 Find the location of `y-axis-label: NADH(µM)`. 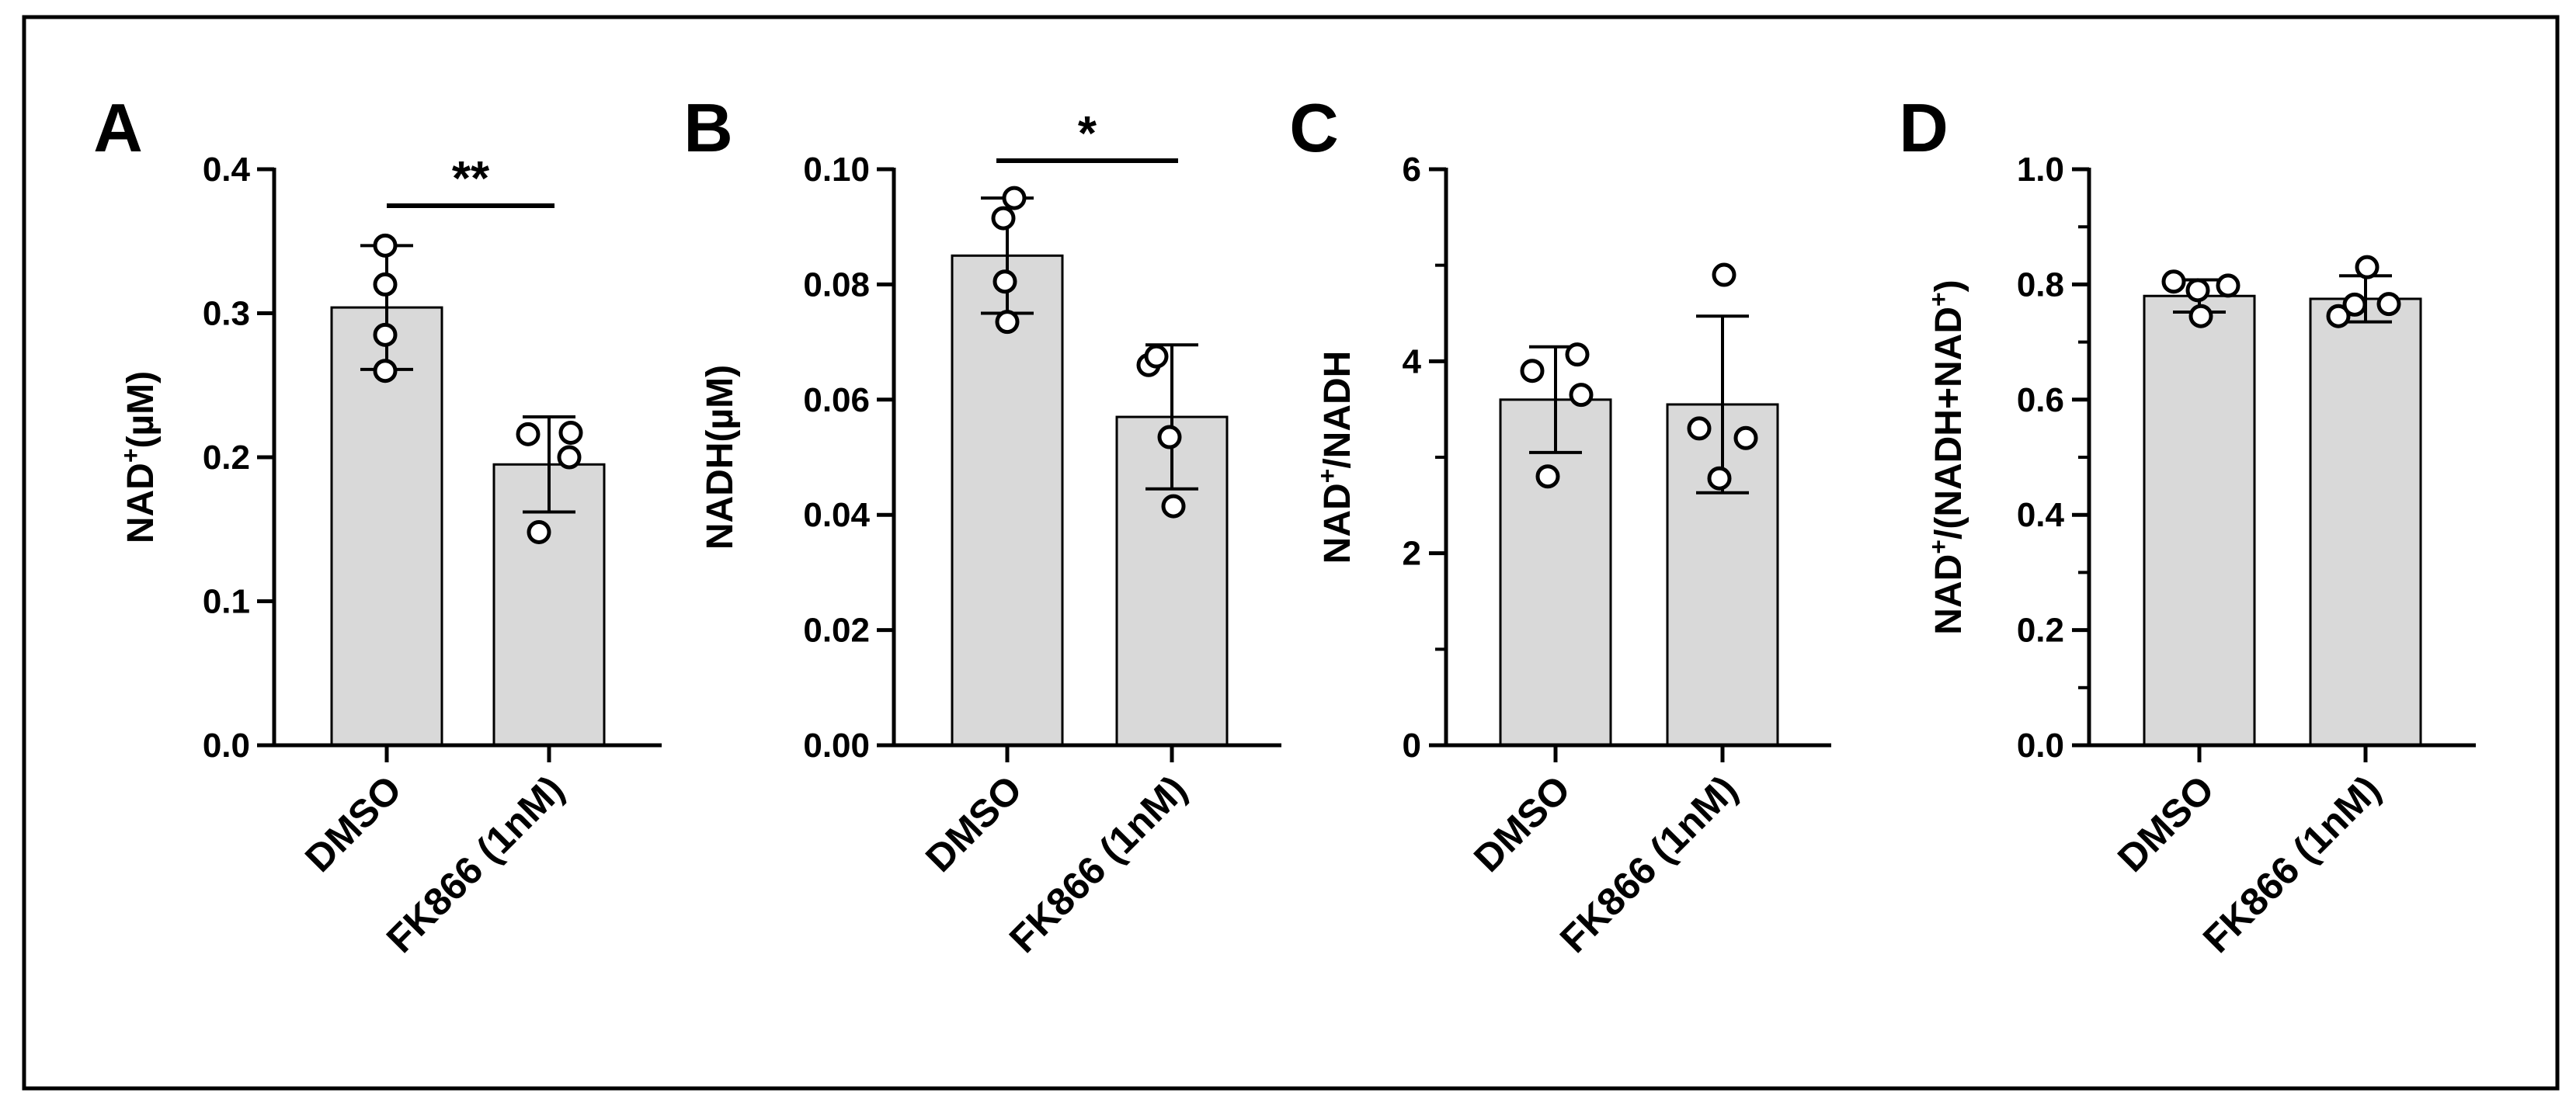

y-axis-label: NADH(µM) is located at coordinates (720, 457).